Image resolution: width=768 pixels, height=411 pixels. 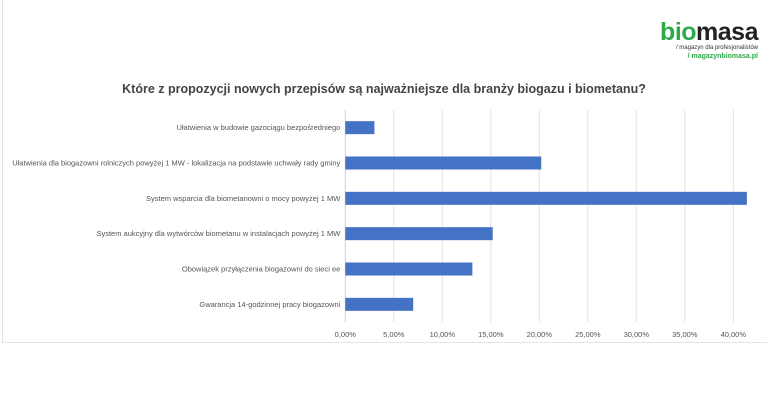 I want to click on x-tick-label: 5,00%, so click(x=394, y=334).